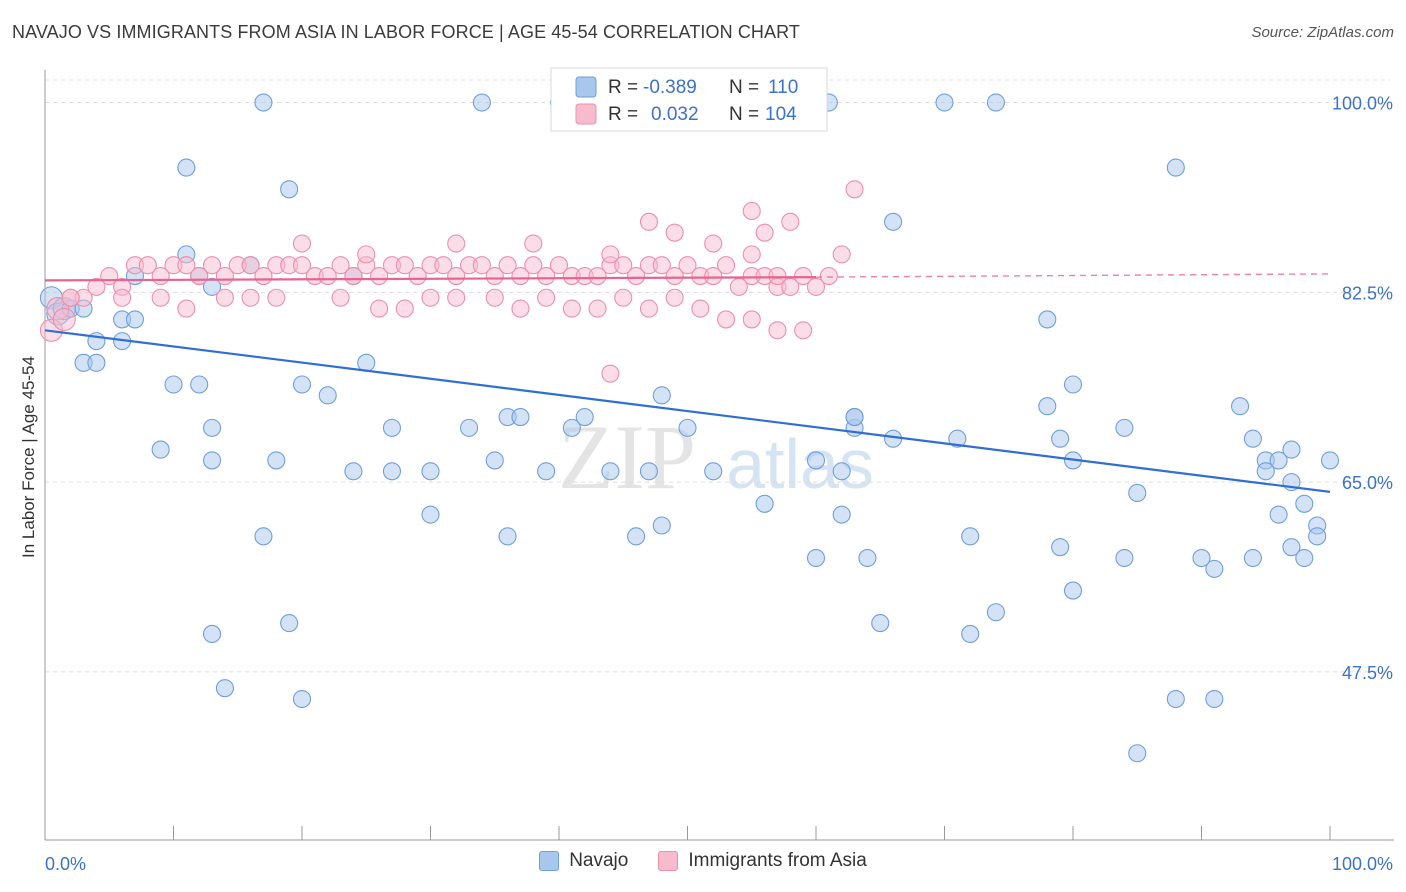 This screenshot has height=892, width=1406. What do you see at coordinates (670, 87) in the screenshot?
I see `legend-r-value: -0.389` at bounding box center [670, 87].